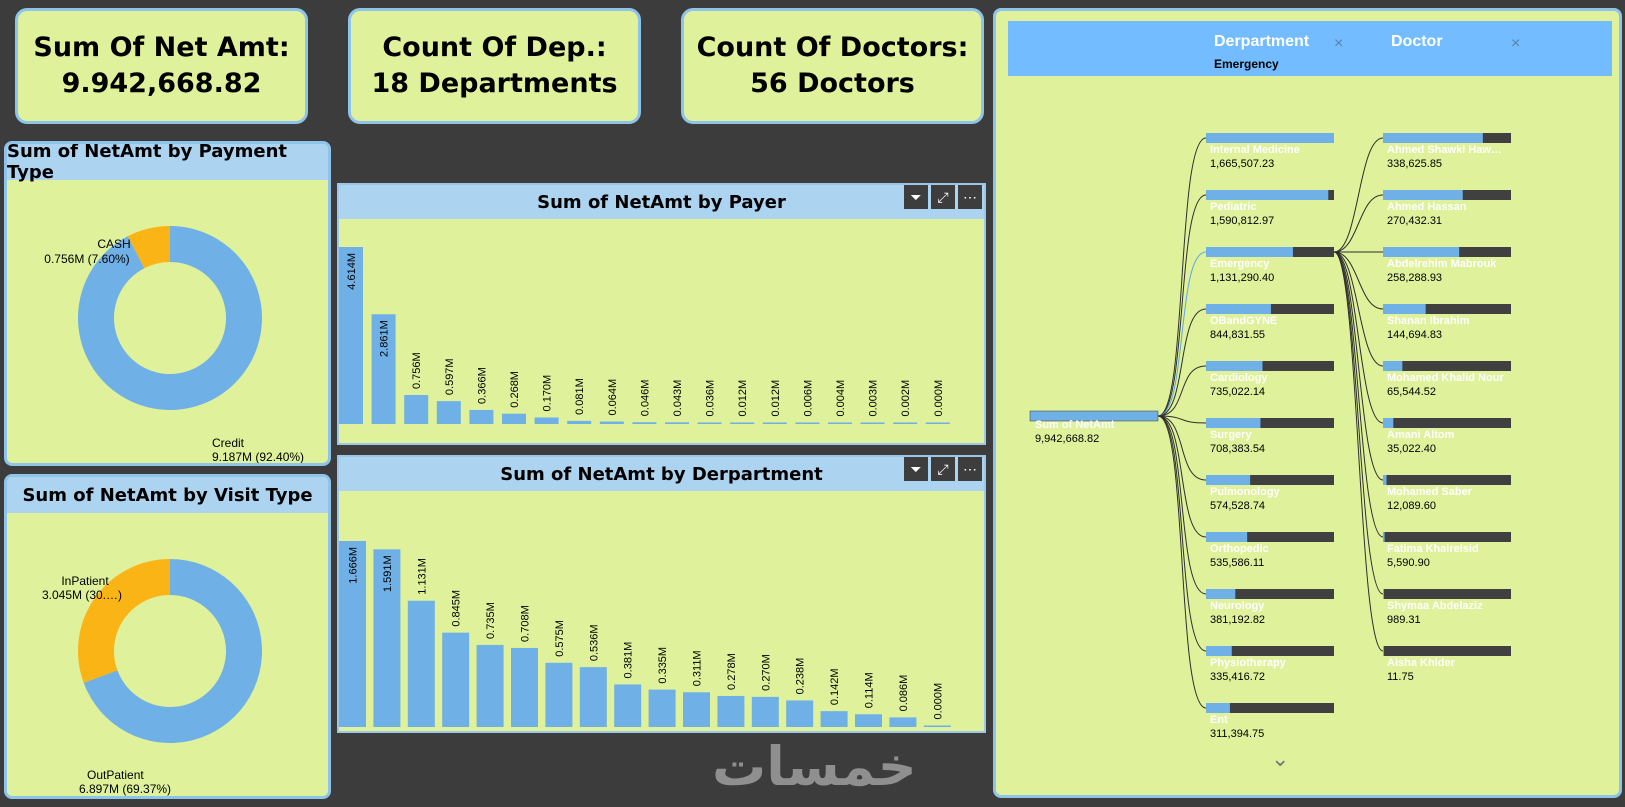  I want to click on tree-node-name: Mohamed Khalid Nour, so click(1445, 378).